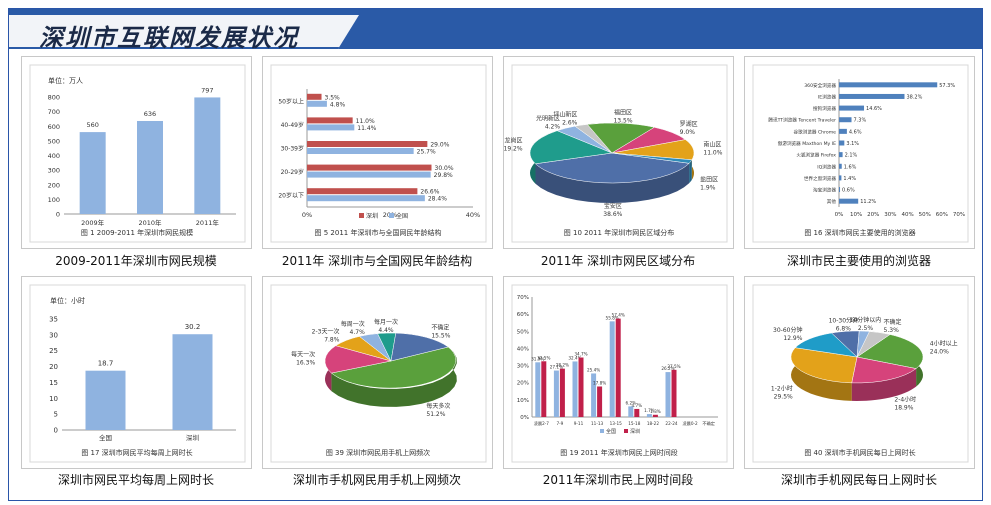 The height and width of the screenshot is (505, 991). What do you see at coordinates (597, 423) in the screenshot?
I see `x-tick-label: 11-13` at bounding box center [597, 423].